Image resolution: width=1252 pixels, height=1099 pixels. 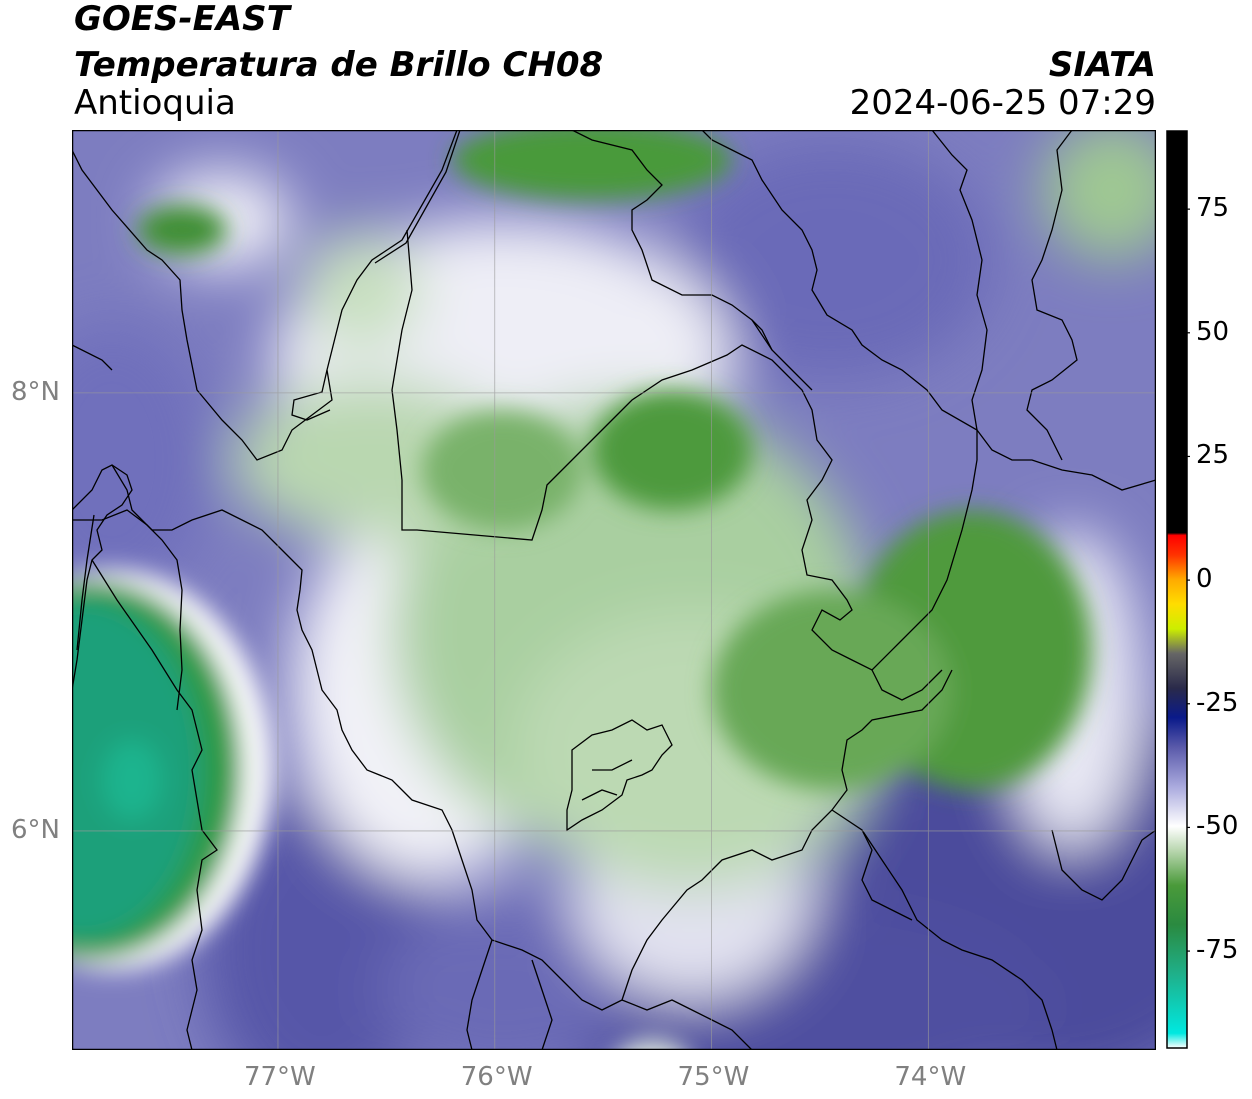 I want to click on longitude-tick-label: 76°W, so click(x=496, y=1077).